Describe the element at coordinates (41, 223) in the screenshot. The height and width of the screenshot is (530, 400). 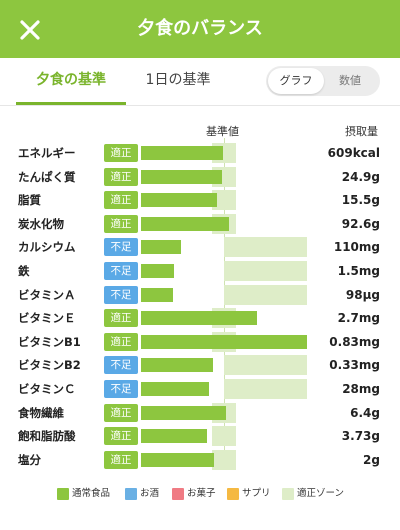
I see `nutrient-name: 炭水化物` at that location.